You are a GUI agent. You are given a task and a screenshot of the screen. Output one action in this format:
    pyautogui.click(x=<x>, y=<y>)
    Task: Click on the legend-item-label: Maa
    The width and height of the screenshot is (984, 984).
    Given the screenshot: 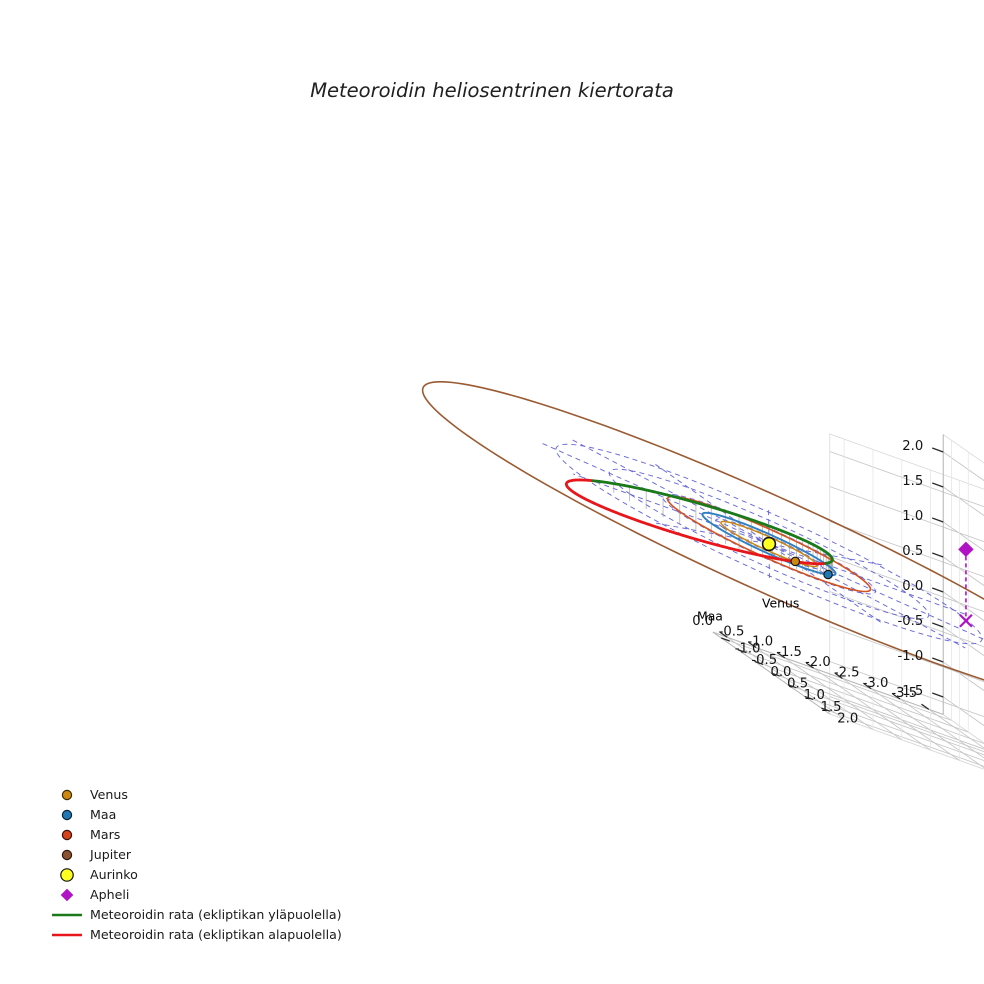 What is the action you would take?
    pyautogui.click(x=103, y=814)
    